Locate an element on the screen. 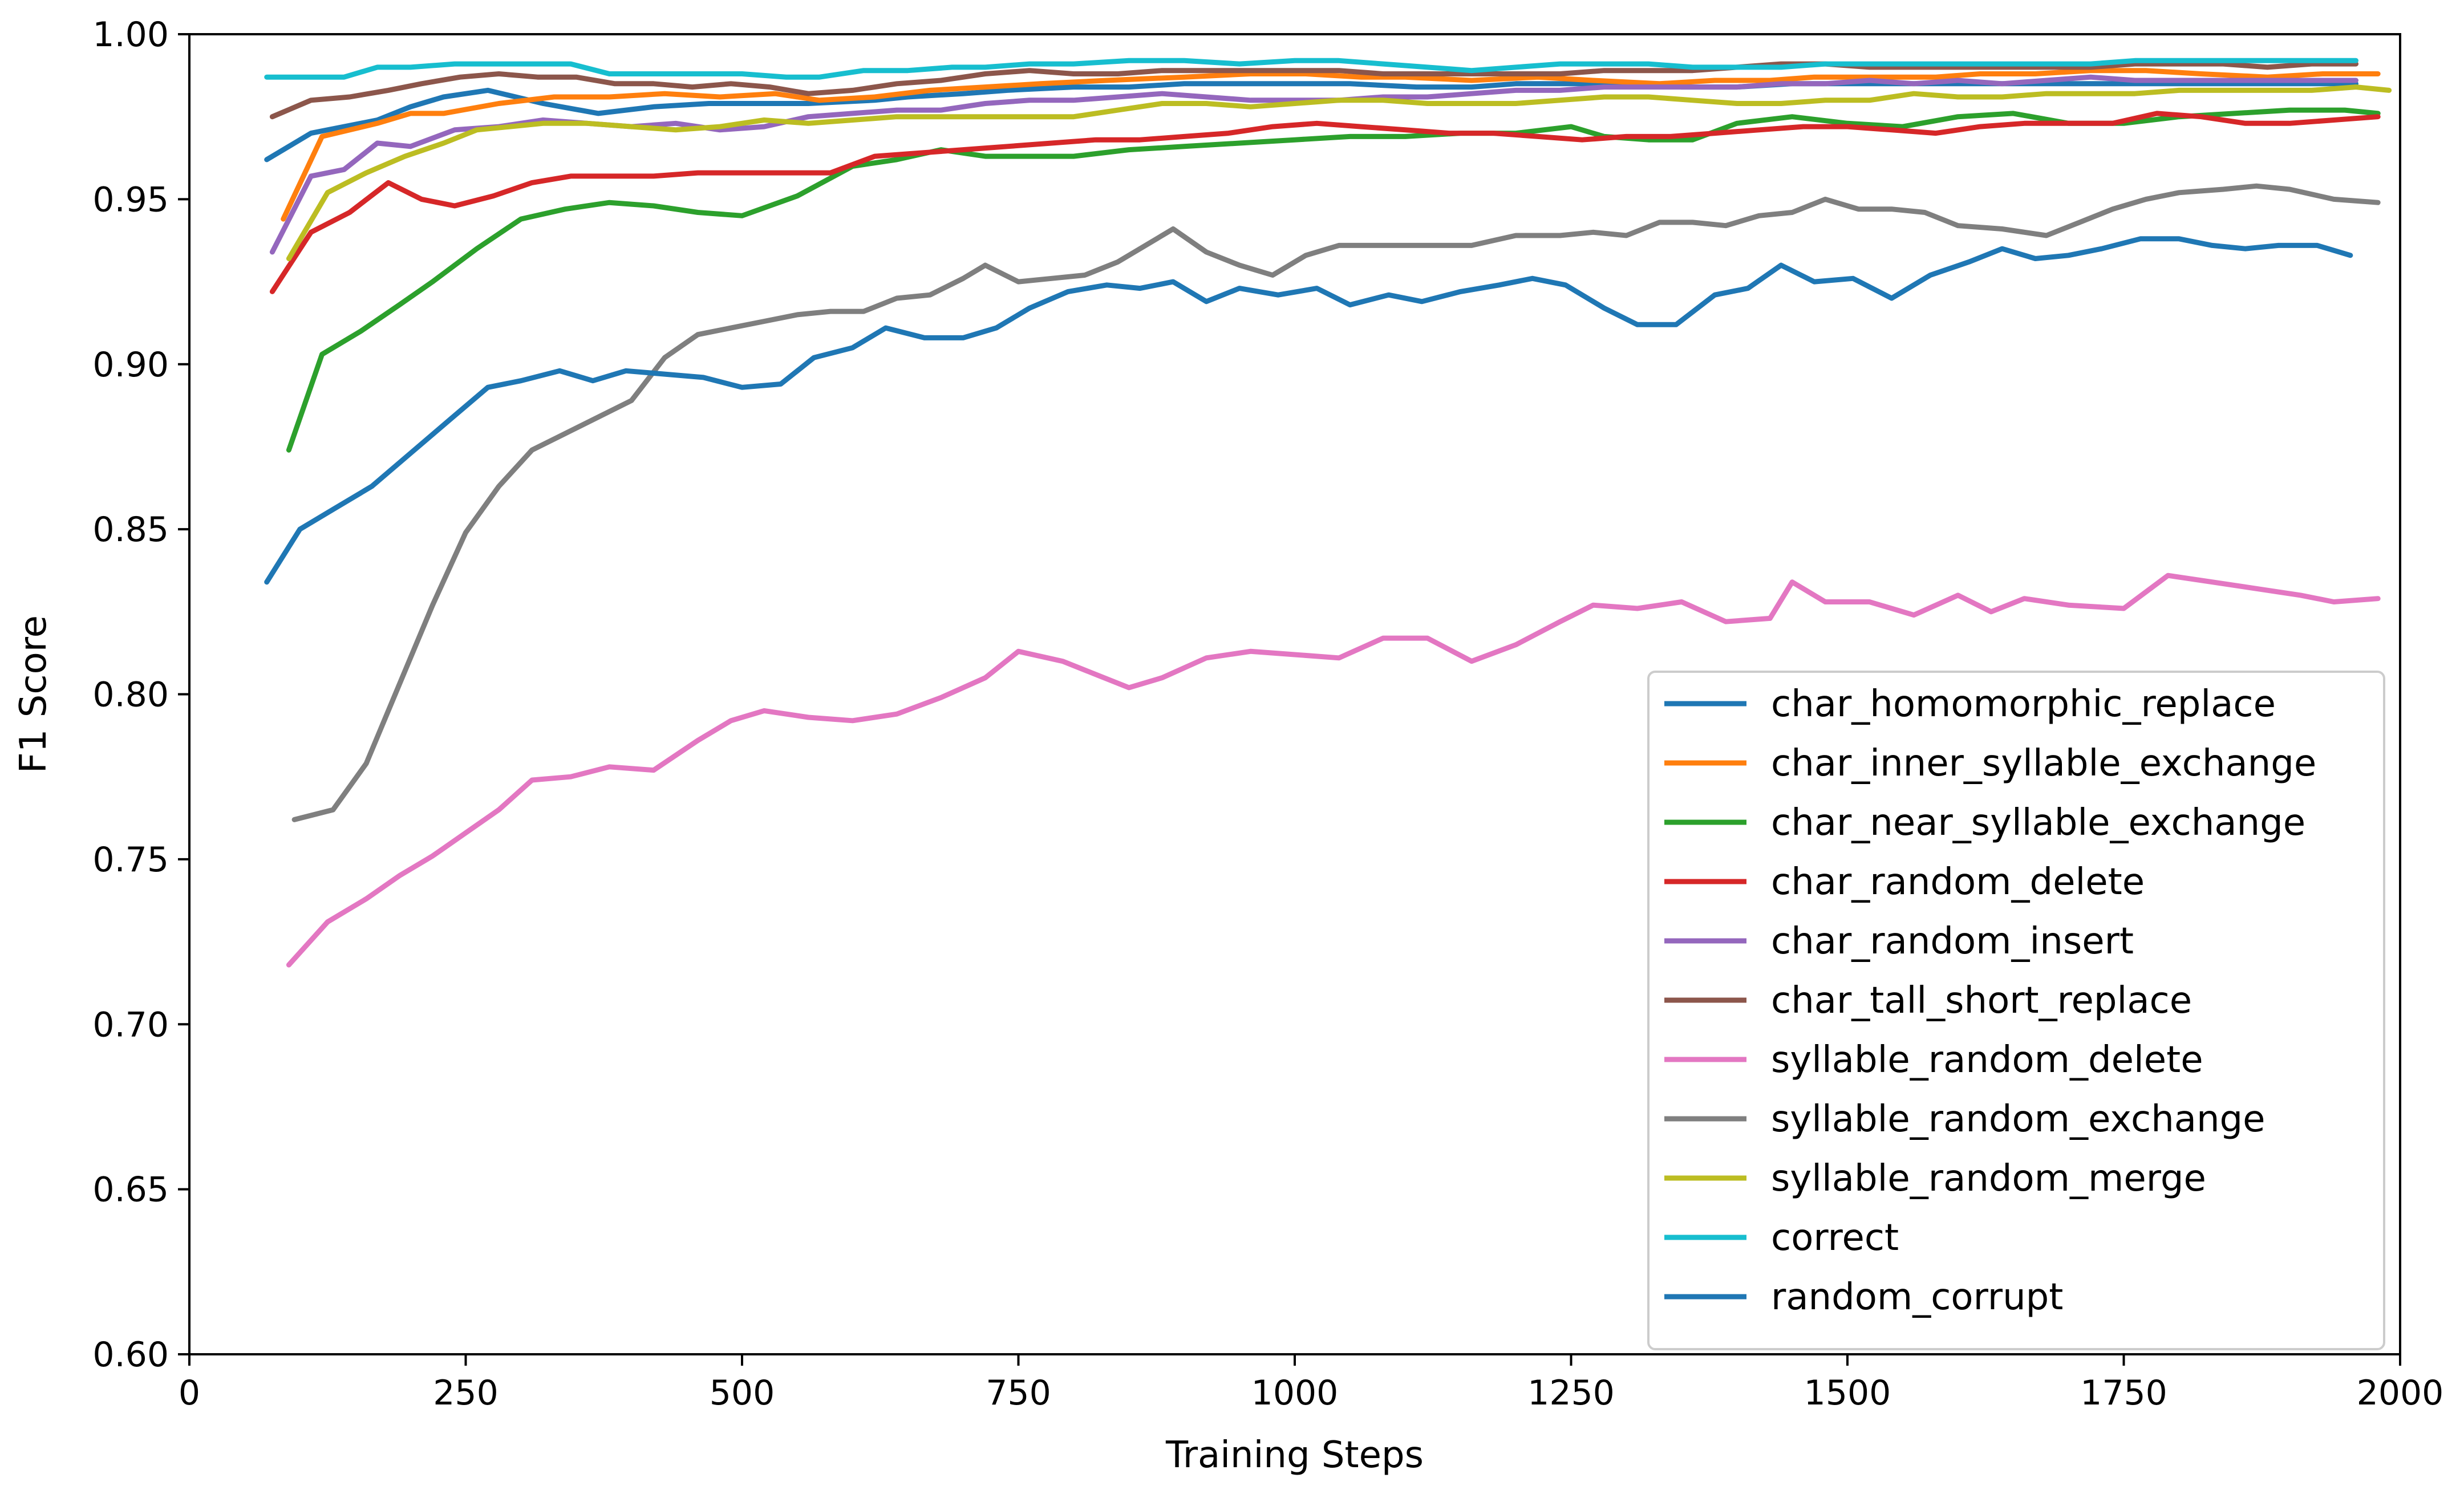  y-tick-label: 0.95 is located at coordinates (130, 200).